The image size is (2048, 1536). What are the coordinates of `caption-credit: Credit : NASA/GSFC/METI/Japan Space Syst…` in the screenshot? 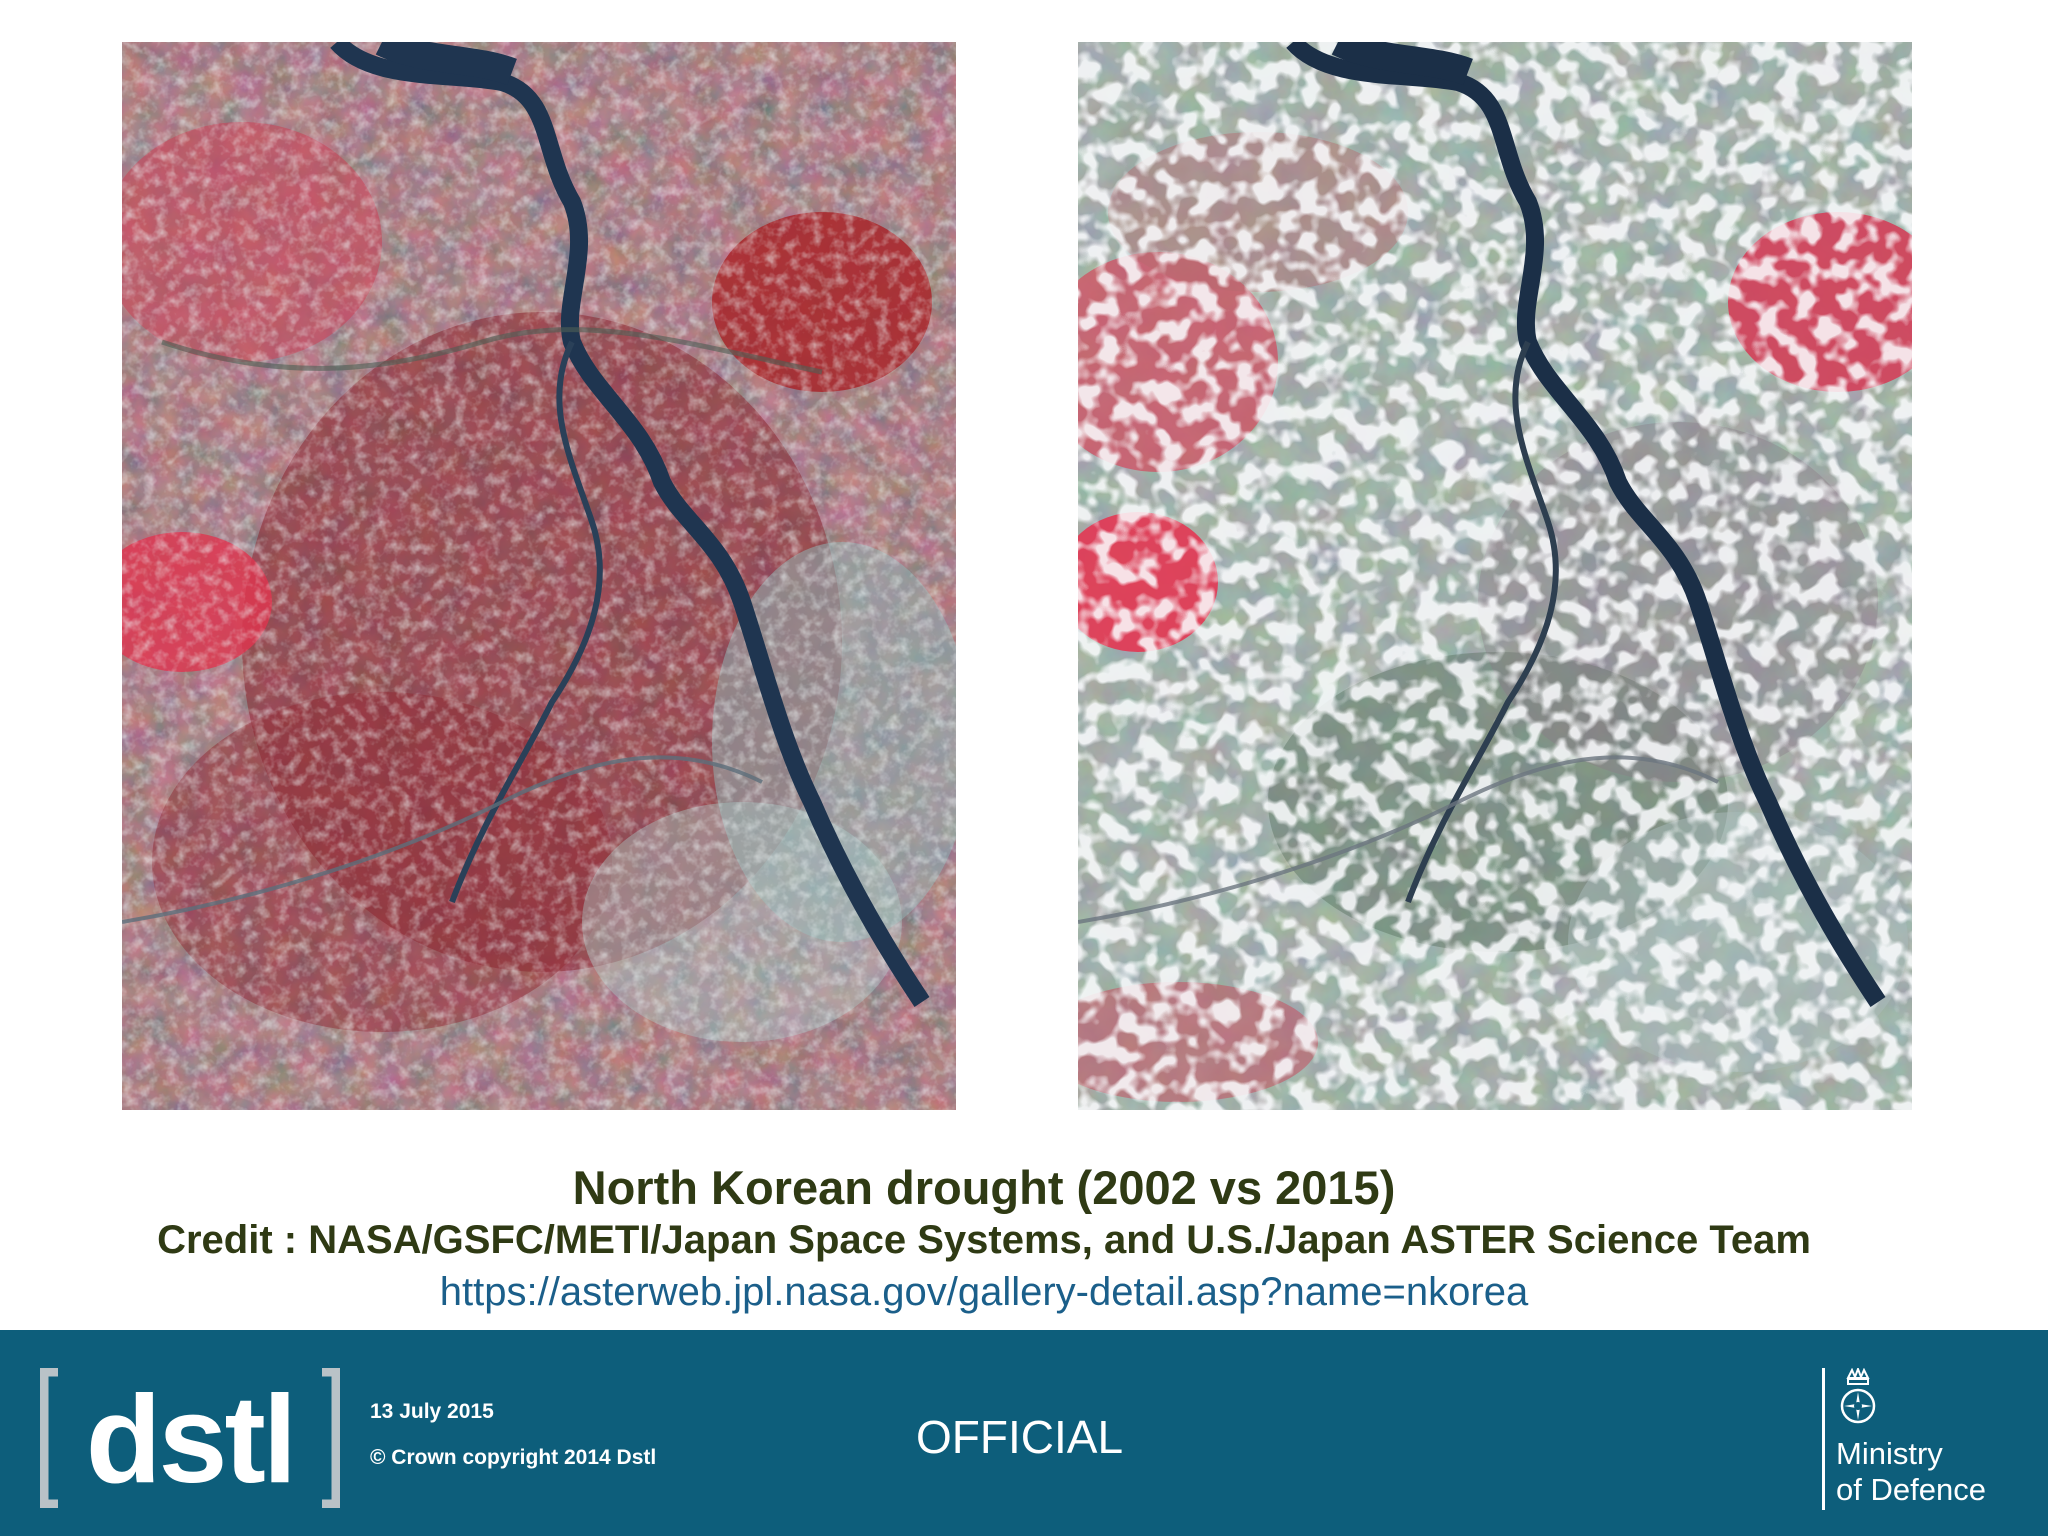 It's located at (984, 1240).